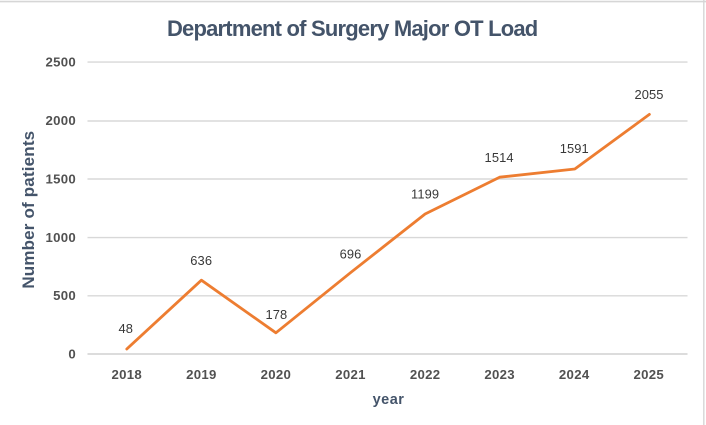 Image resolution: width=706 pixels, height=425 pixels. What do you see at coordinates (352, 28) in the screenshot?
I see `svg-text:Department of Surgery Major OT: Department of Surgery Major OT Load` at bounding box center [352, 28].